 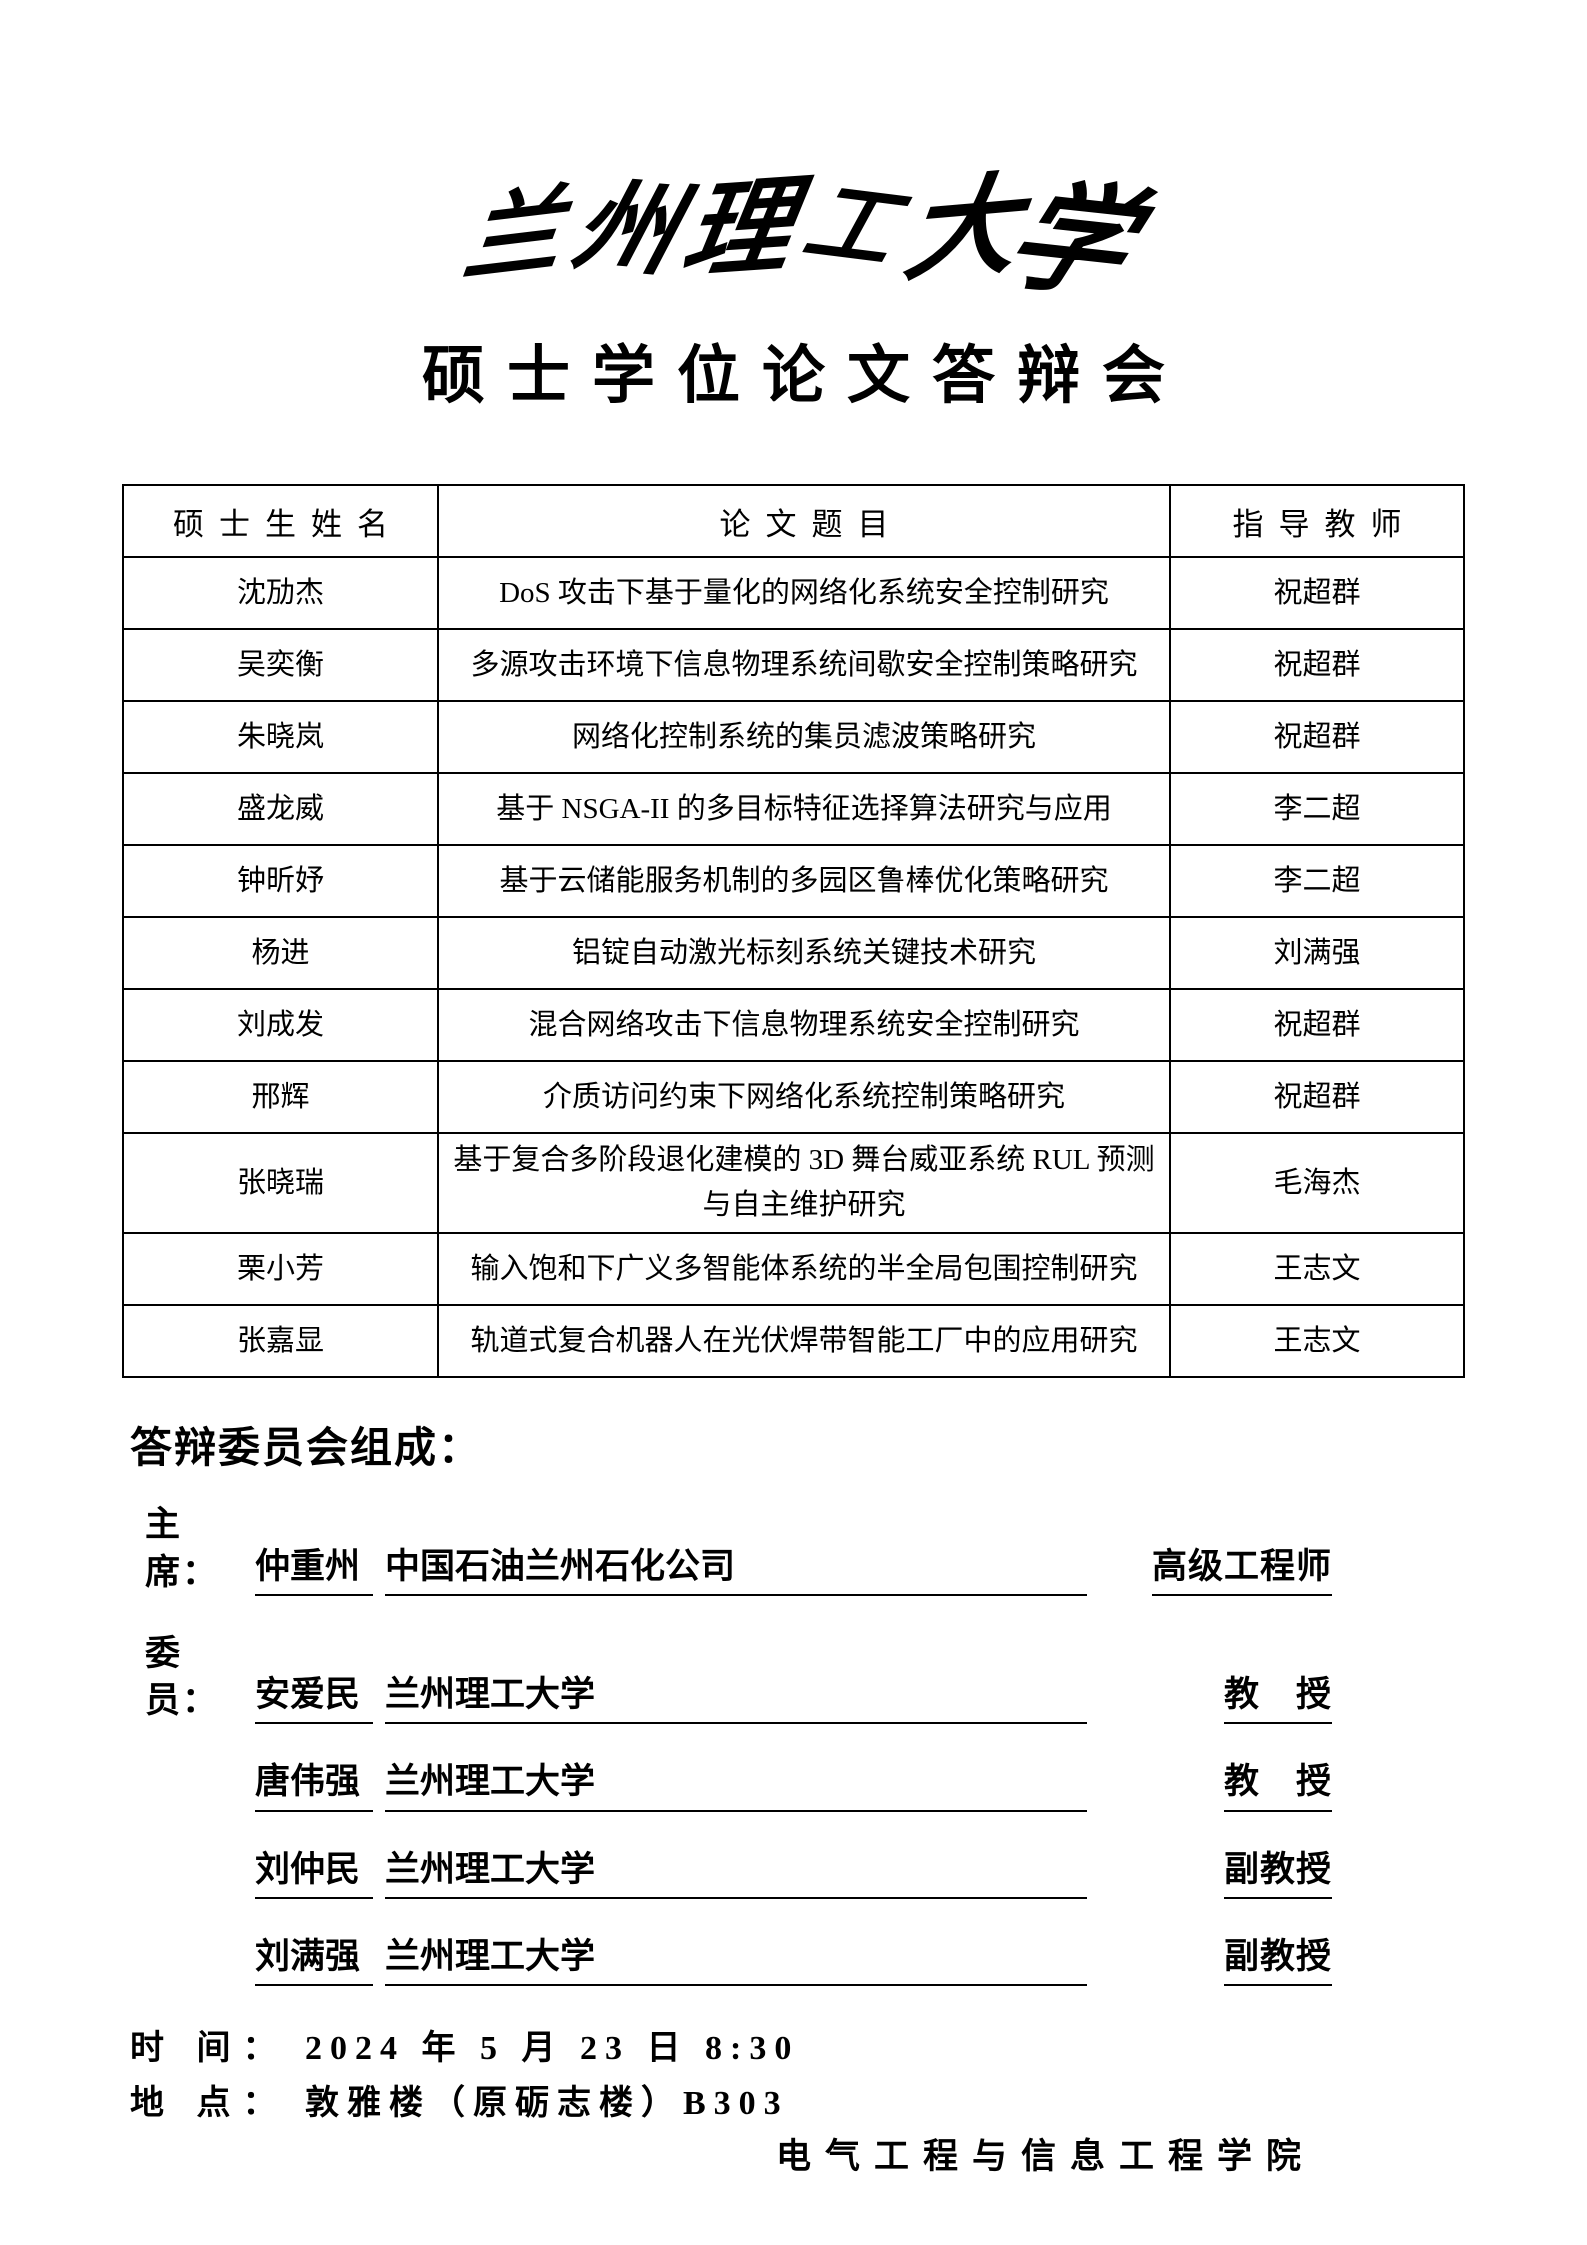 What do you see at coordinates (804, 737) in the screenshot?
I see `thesis-title-cell: 网络化控制系统的集员滤波策略研究` at bounding box center [804, 737].